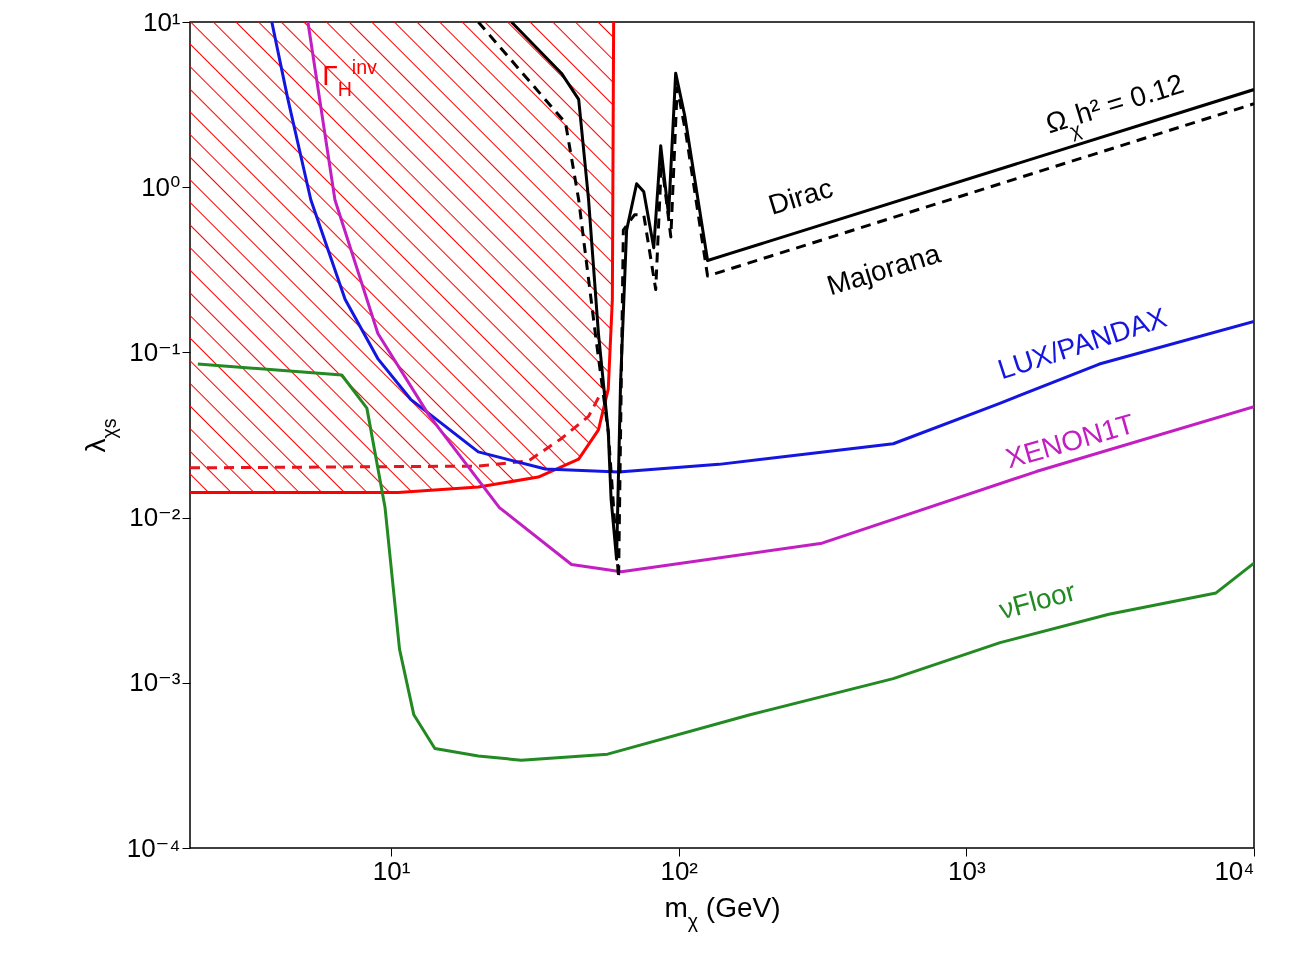 The width and height of the screenshot is (1294, 960). Describe the element at coordinates (884, 269) in the screenshot. I see `text: Majorana` at that location.